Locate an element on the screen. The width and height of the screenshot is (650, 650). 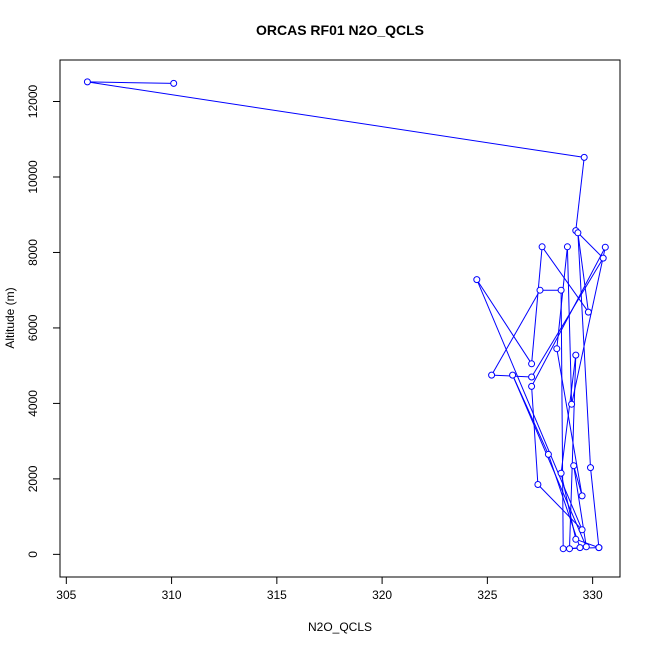
chart-title: ORCAS RF01 N2O_QCLS is located at coordinates (340, 30).